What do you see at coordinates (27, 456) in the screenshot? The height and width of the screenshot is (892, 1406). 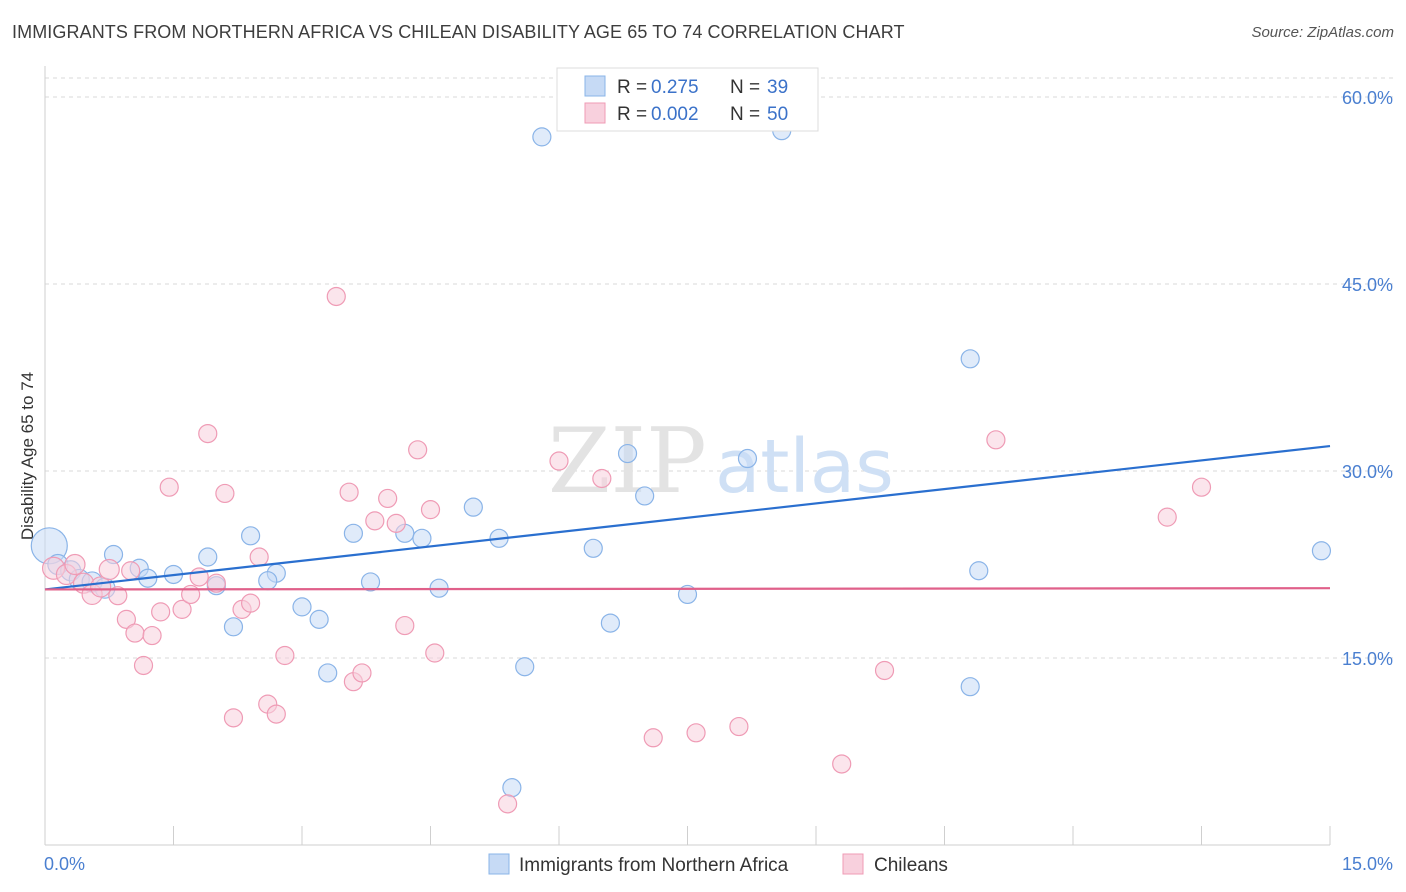 I see `y-axis-label: Disability Age 65 to 74` at bounding box center [27, 456].